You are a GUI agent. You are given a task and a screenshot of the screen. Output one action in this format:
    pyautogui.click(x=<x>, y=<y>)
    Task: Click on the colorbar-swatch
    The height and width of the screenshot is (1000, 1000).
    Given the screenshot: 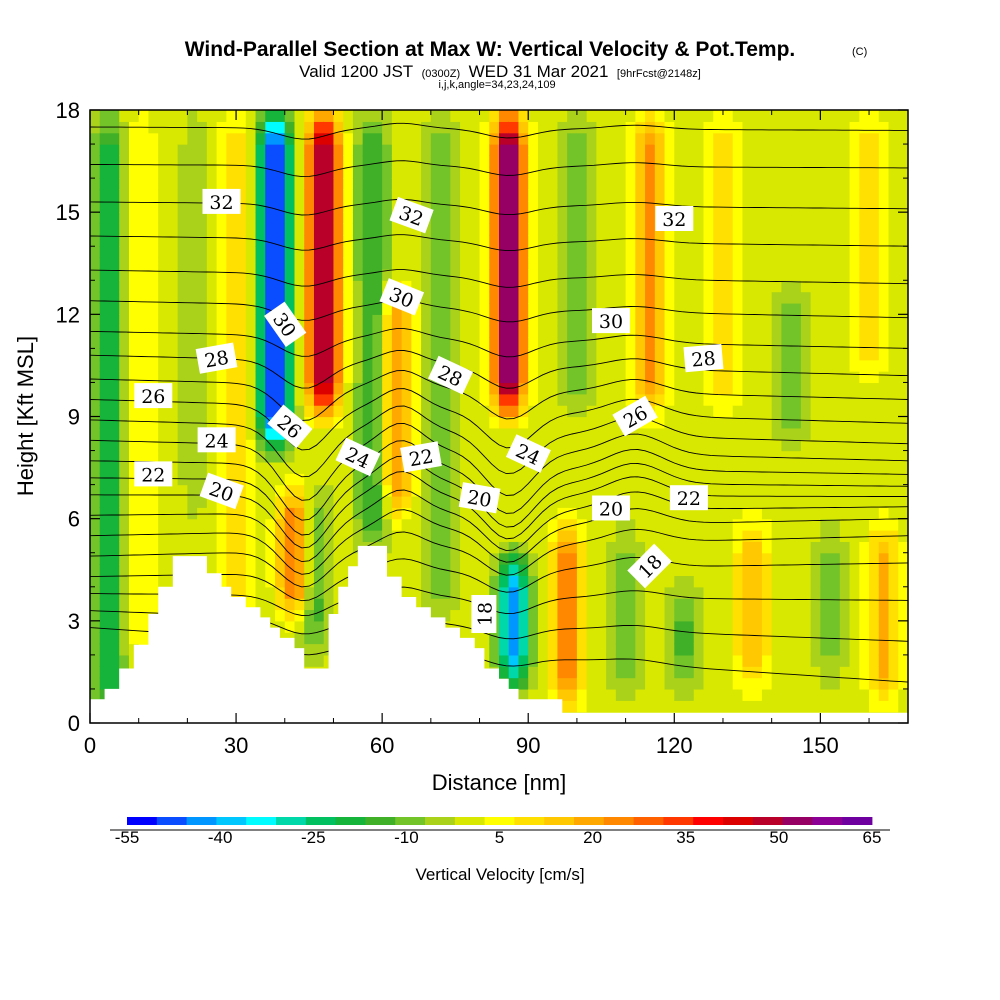 What is the action you would take?
    pyautogui.click(x=767, y=821)
    